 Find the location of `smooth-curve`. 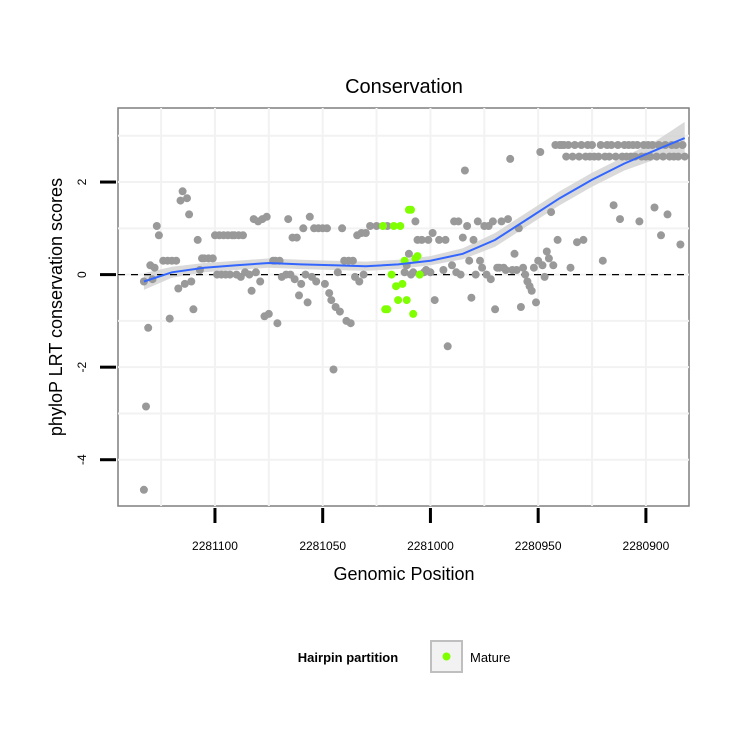

smooth-curve is located at coordinates (414, 210).